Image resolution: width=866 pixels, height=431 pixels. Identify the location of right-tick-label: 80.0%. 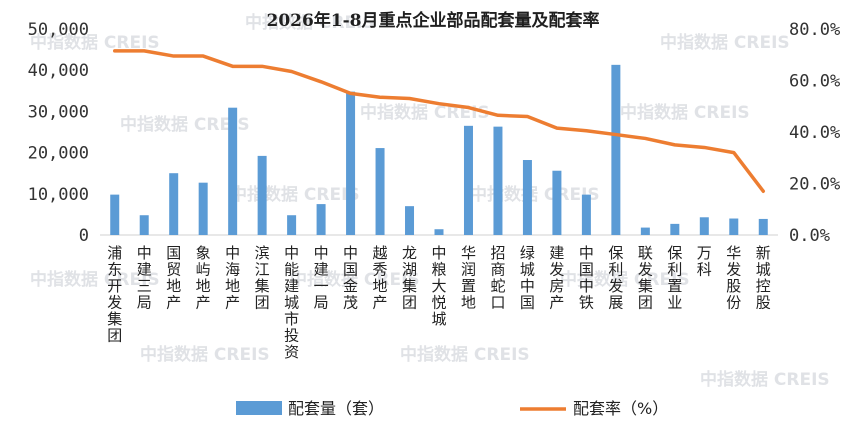
(814, 30).